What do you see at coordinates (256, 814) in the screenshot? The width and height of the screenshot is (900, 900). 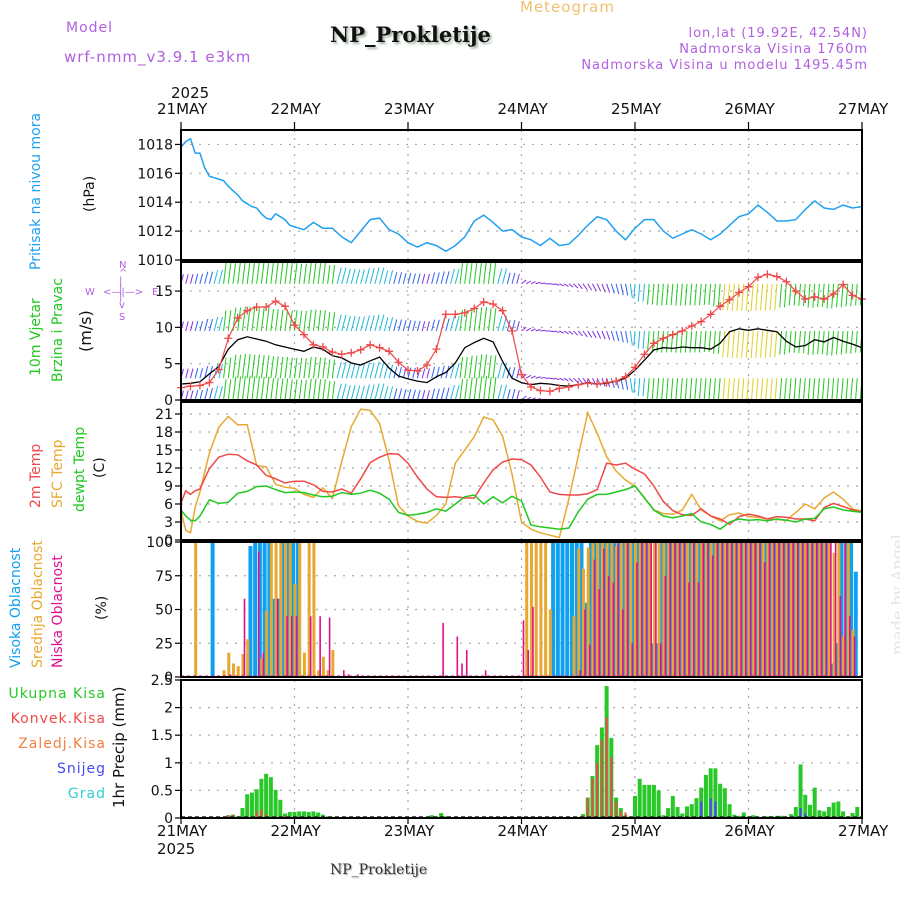 I see `convective-rain-bar` at bounding box center [256, 814].